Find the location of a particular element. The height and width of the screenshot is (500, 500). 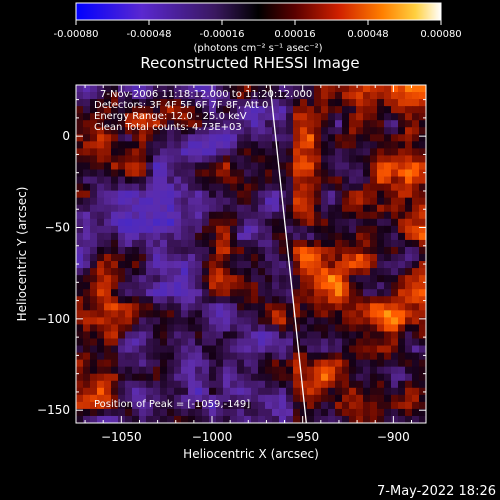

chart-title: Reconstructed RHESSI Image is located at coordinates (249, 63).